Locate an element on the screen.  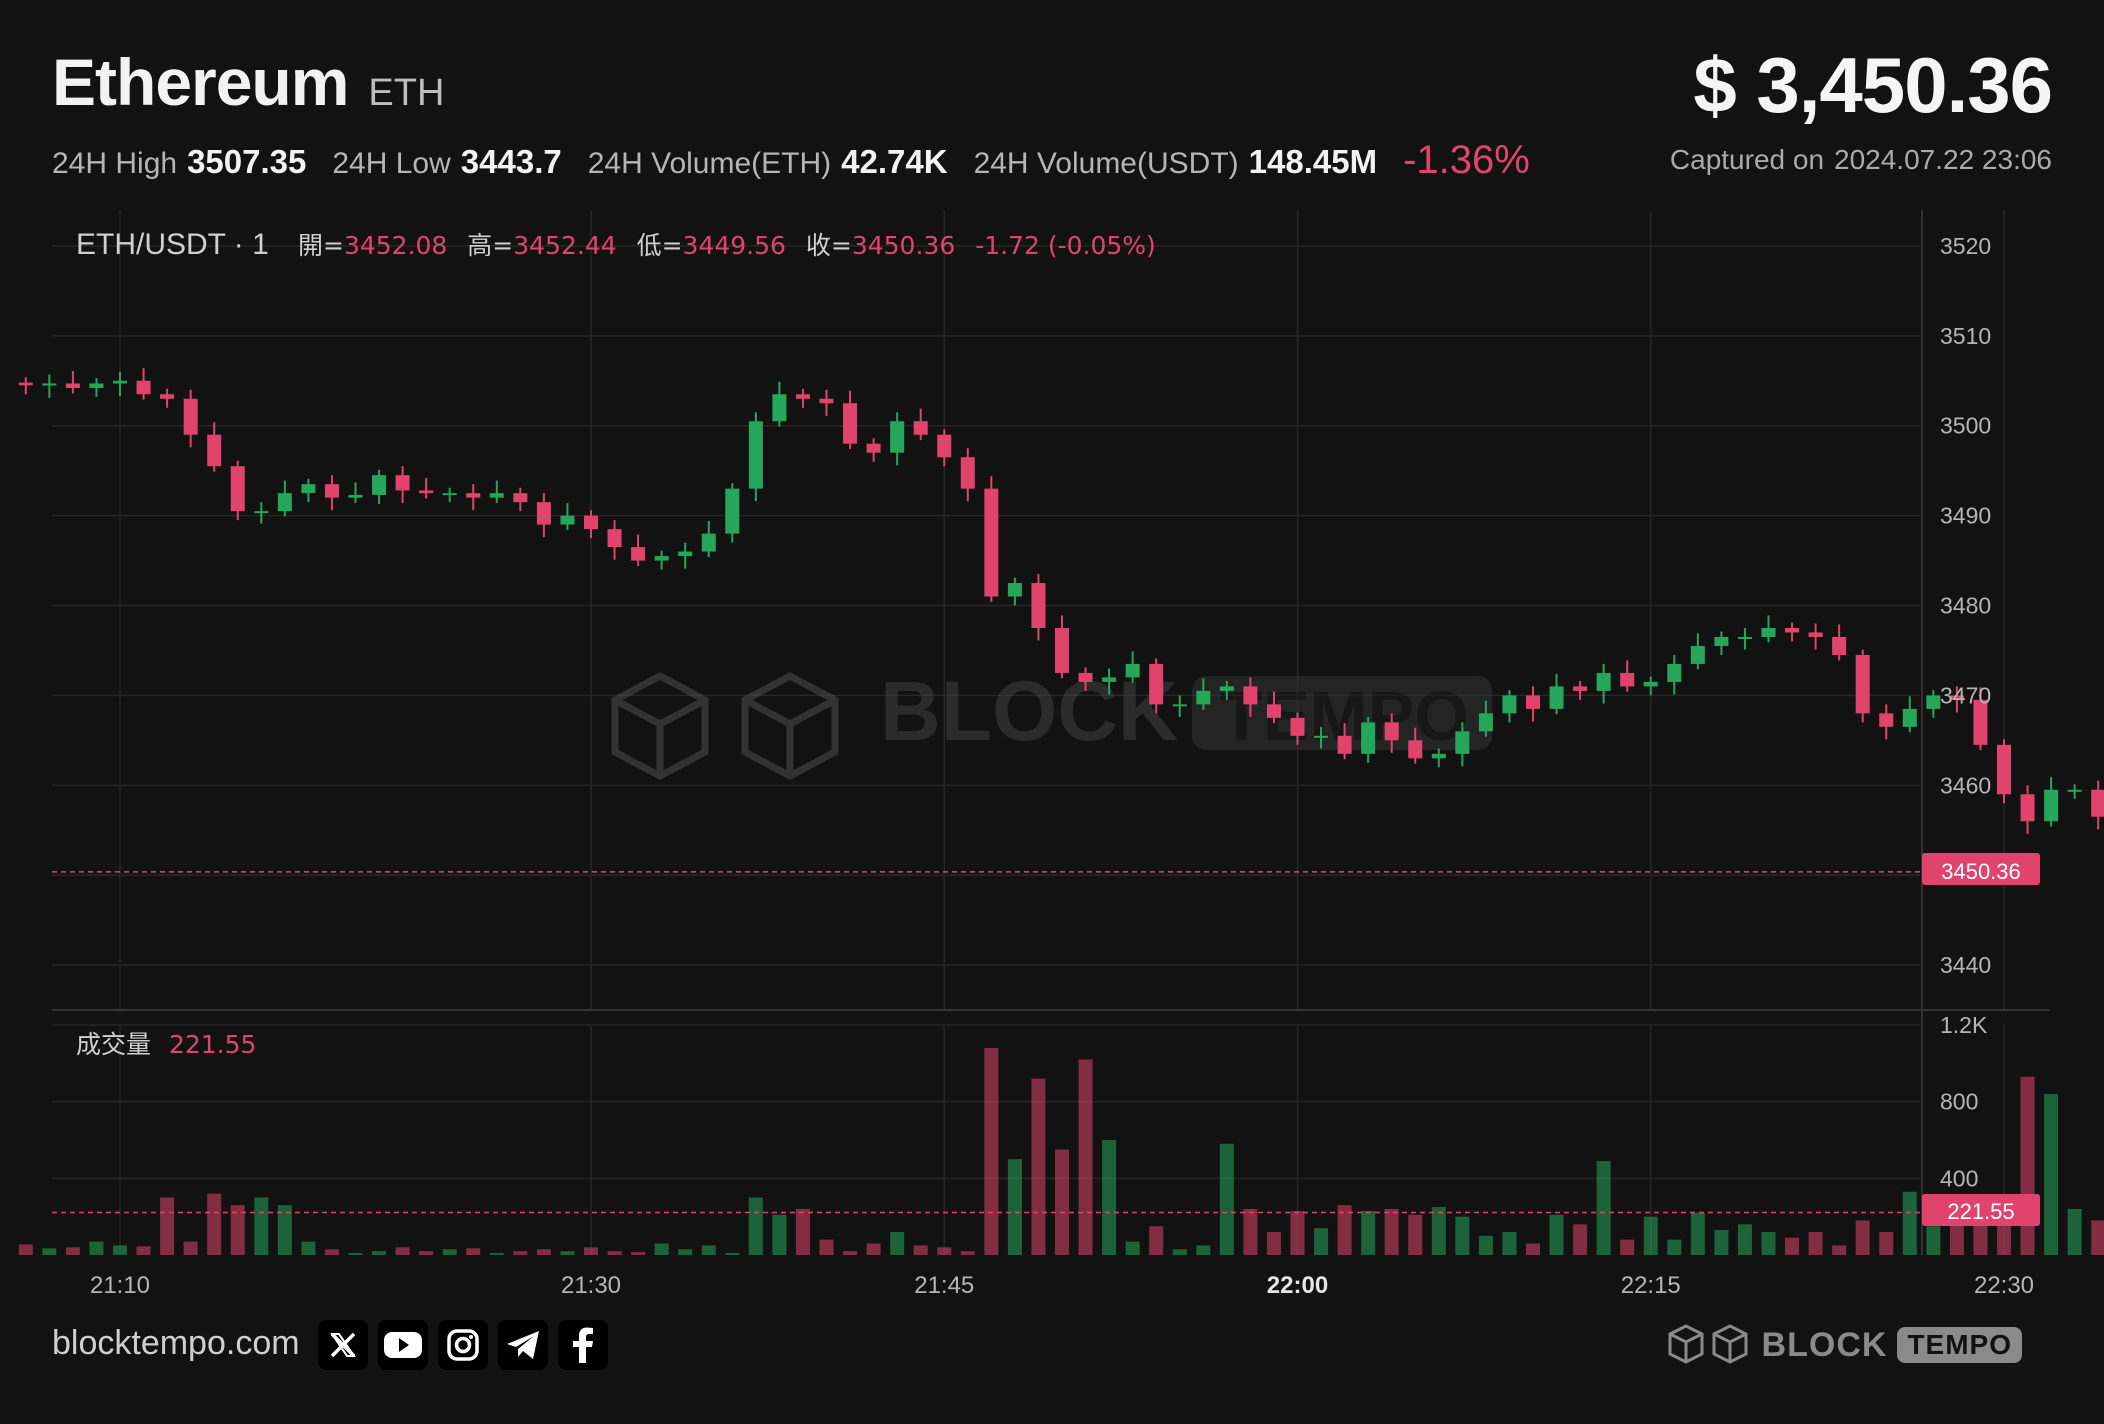
cube-logo-icon is located at coordinates (1708, 1344).